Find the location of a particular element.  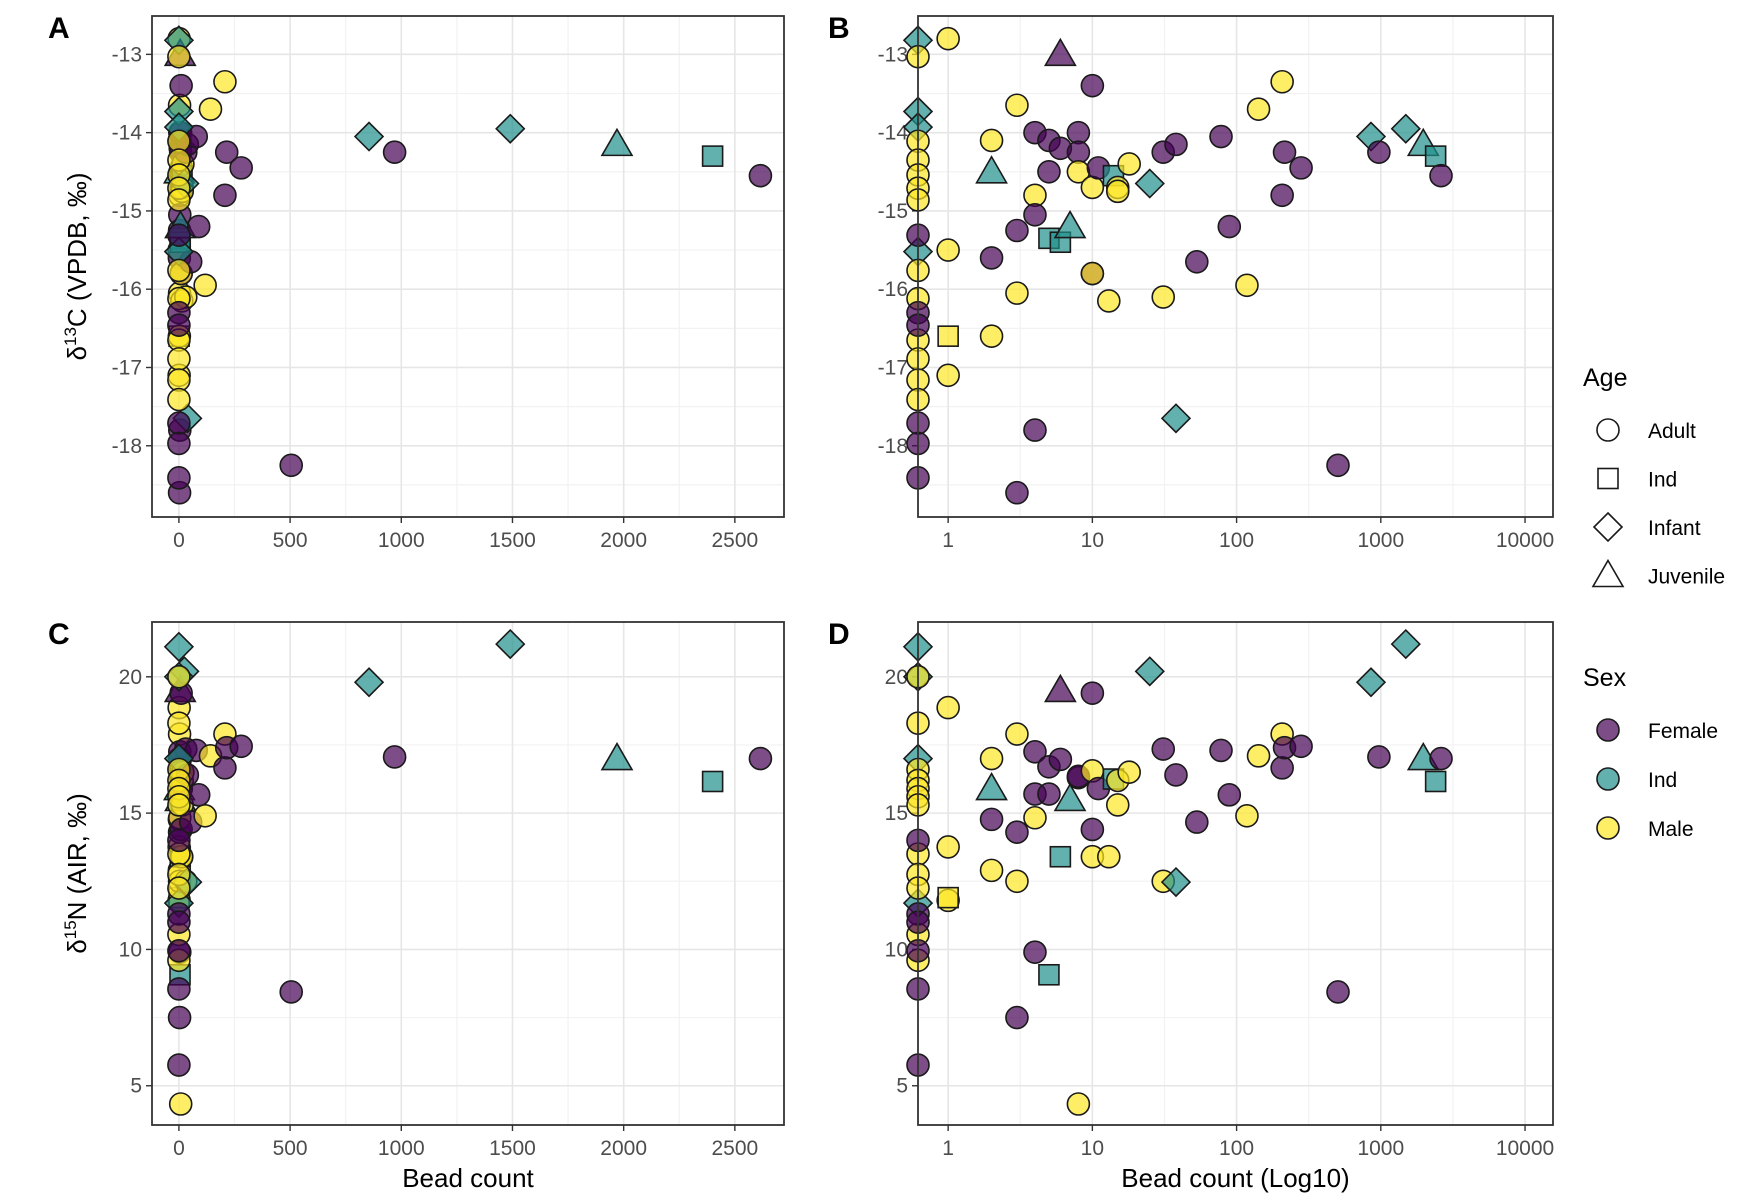

x-axis-title: Bead count (Log10) is located at coordinates (1235, 1178).